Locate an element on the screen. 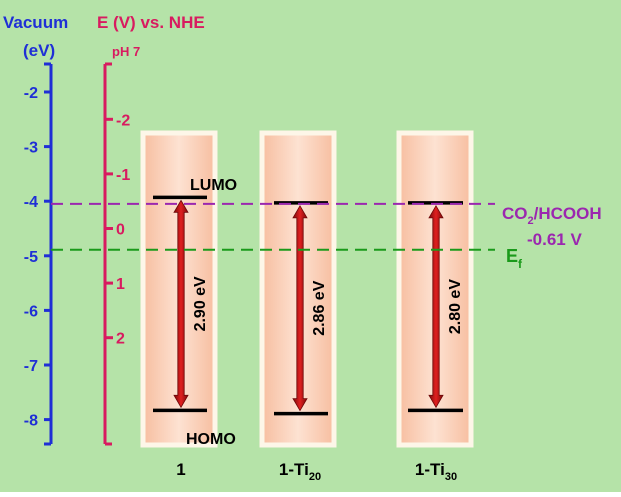 The height and width of the screenshot is (497, 621). vacuum-axis-unit: (eV) is located at coordinates (39, 50).